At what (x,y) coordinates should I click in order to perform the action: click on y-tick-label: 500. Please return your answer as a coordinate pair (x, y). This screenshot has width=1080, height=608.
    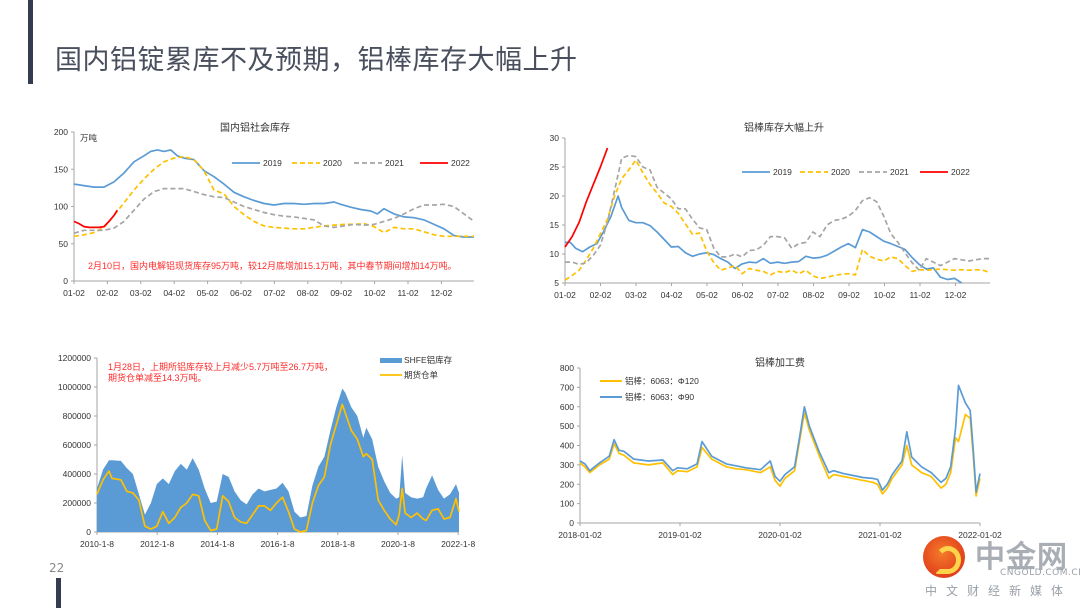
    Looking at the image, I should click on (567, 426).